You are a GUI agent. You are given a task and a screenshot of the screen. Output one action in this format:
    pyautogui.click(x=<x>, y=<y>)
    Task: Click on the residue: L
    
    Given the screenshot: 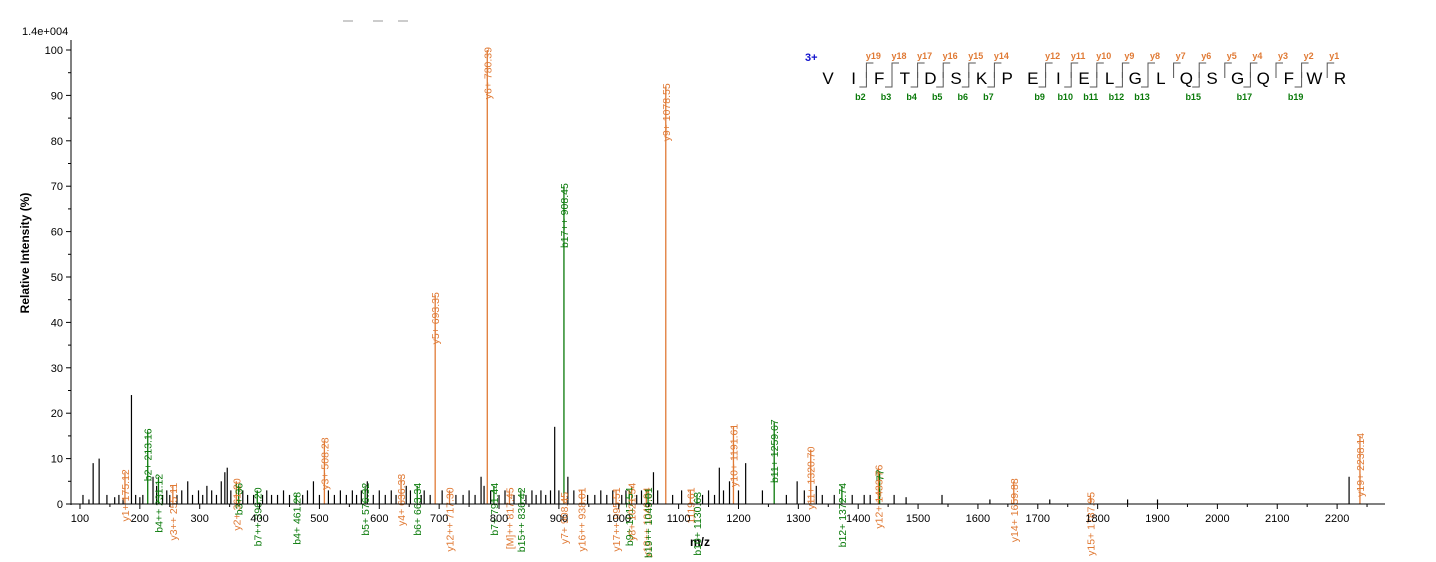 What is the action you would take?
    pyautogui.click(x=1160, y=78)
    